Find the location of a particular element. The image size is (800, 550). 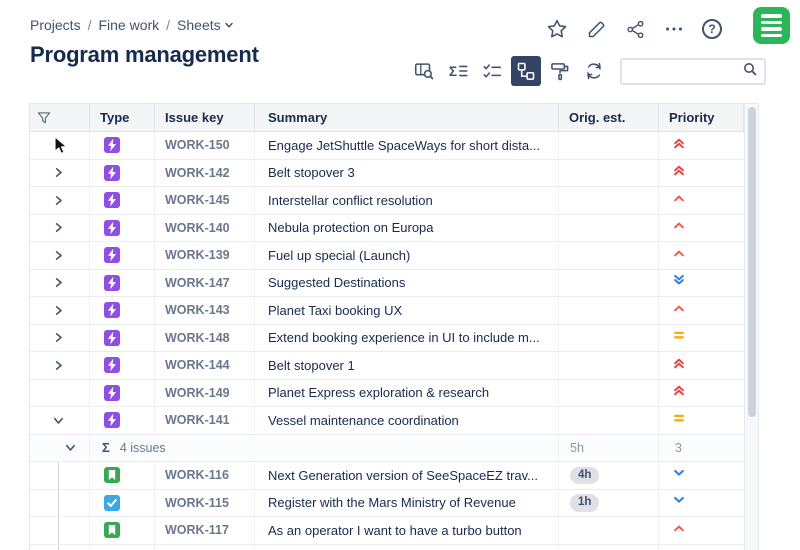

issue-key-cell: WORK-148 is located at coordinates (205, 337).